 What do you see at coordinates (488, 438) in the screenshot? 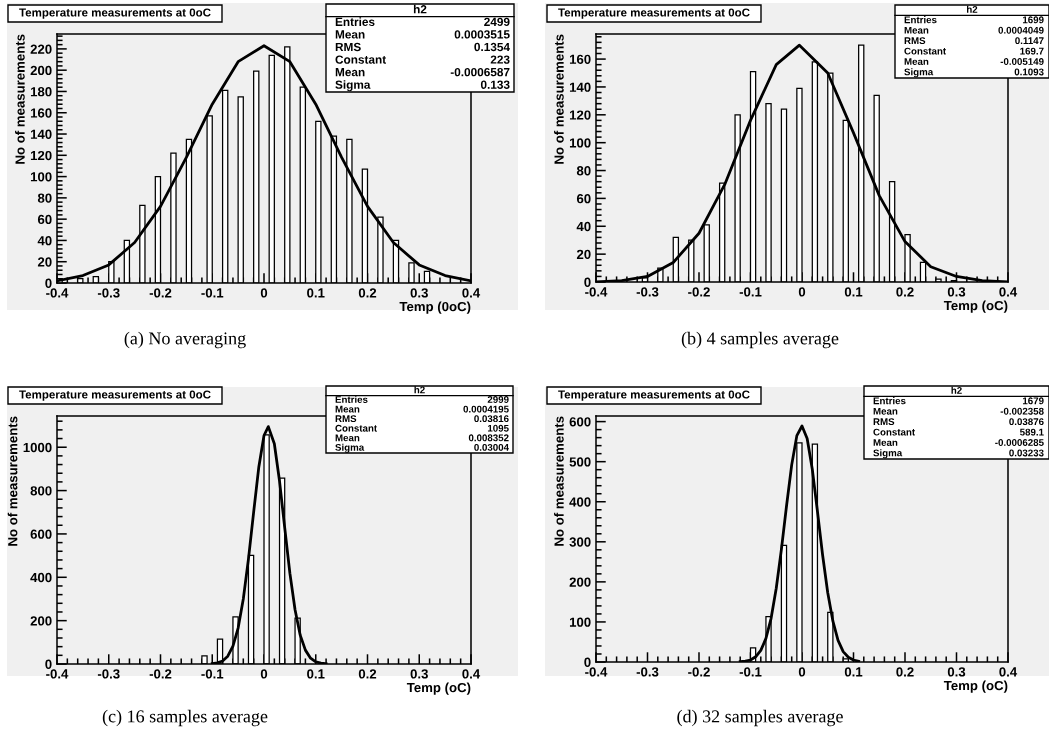
I see `annotation: 0.008352` at bounding box center [488, 438].